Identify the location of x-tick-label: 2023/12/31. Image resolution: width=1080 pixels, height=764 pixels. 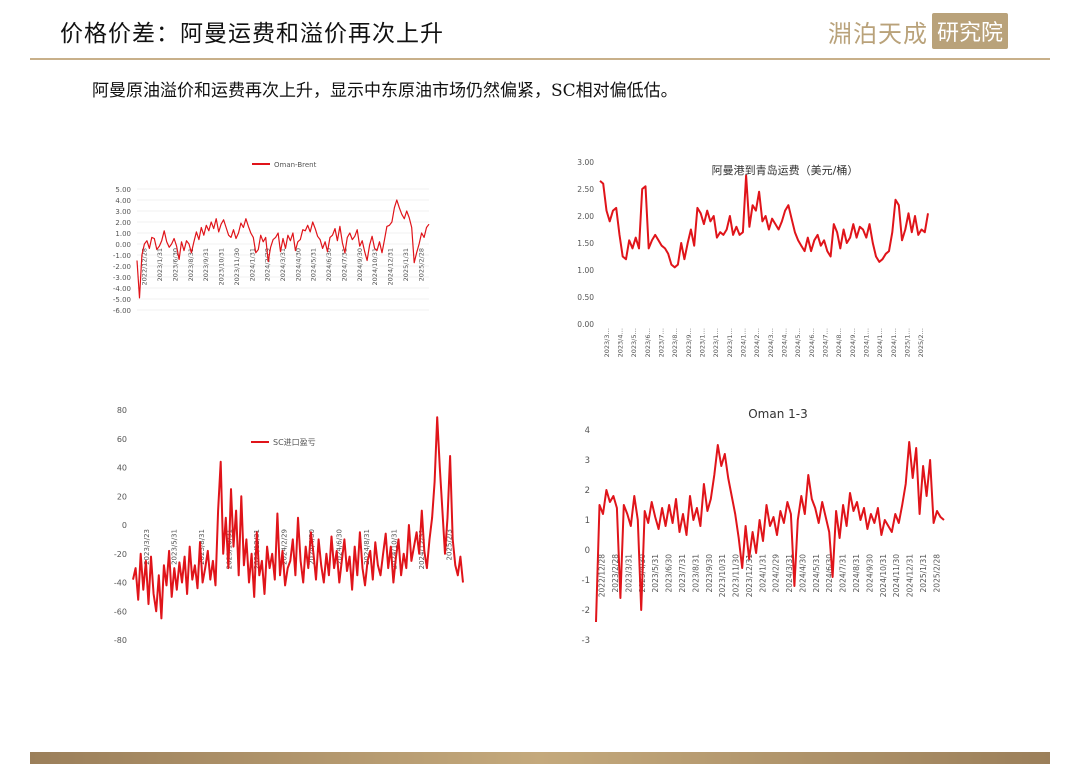
(749, 575).